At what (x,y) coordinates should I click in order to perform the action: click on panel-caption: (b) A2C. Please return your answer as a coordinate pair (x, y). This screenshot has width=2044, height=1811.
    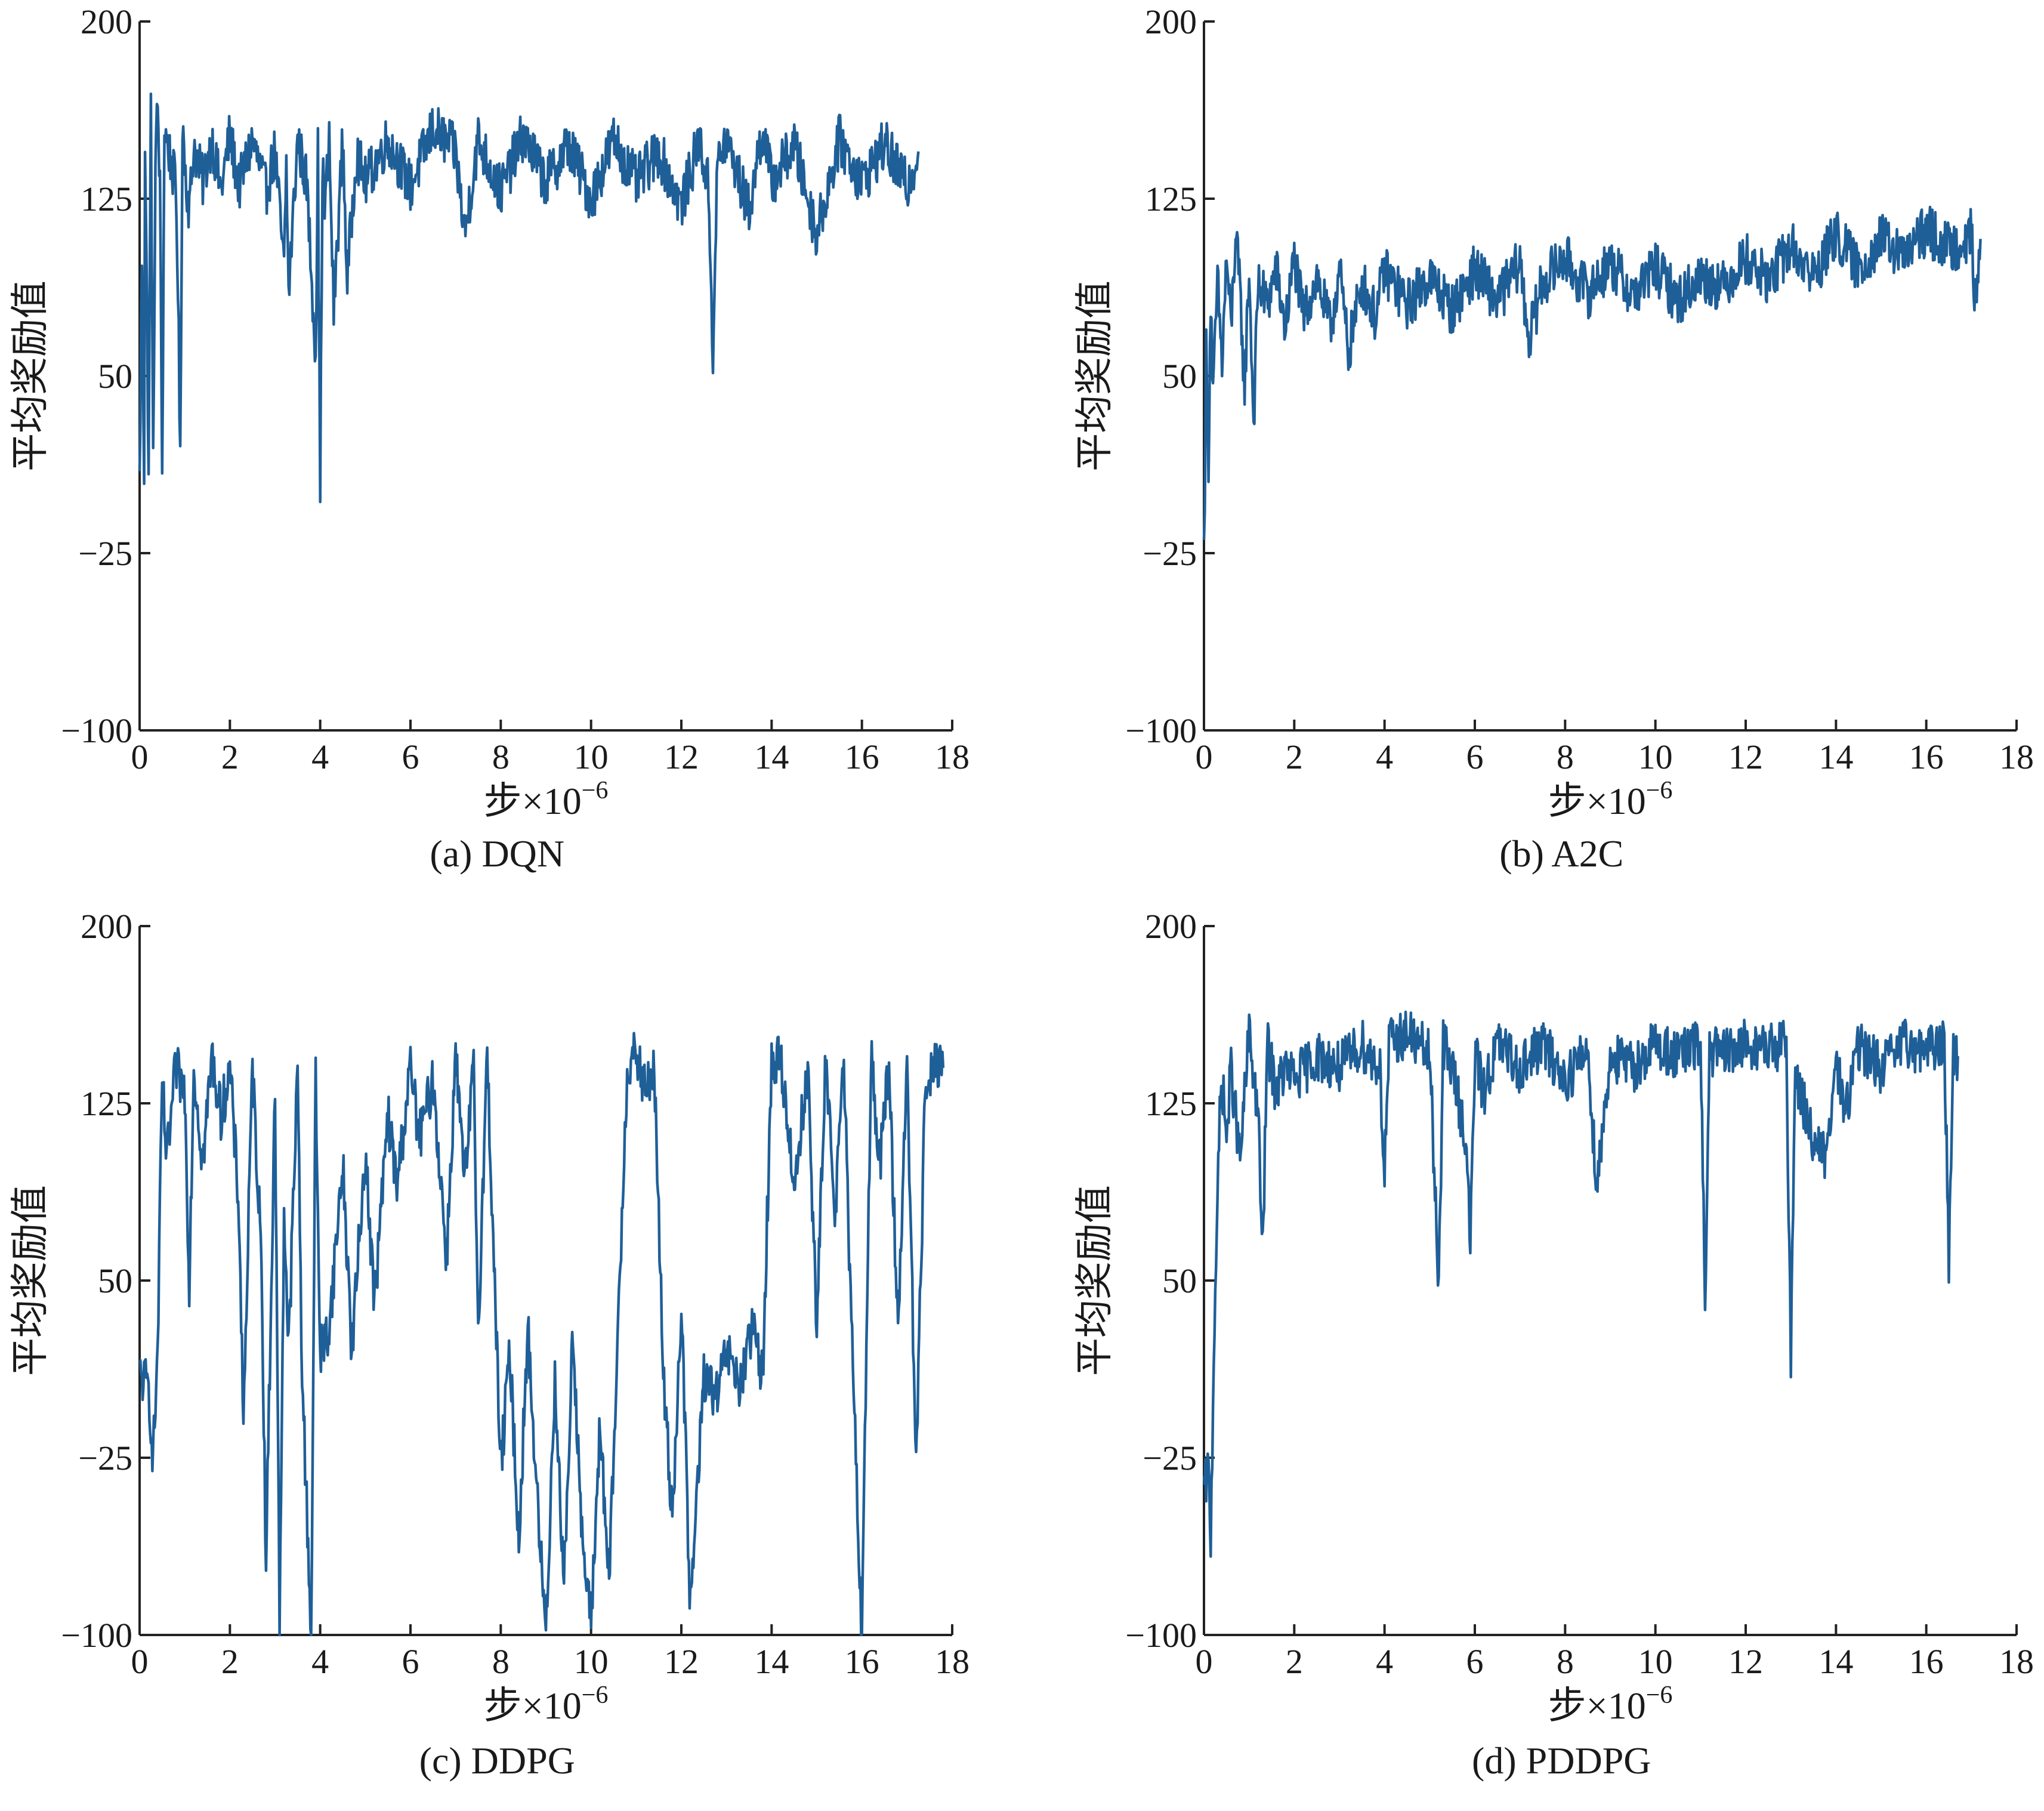
    Looking at the image, I should click on (1561, 854).